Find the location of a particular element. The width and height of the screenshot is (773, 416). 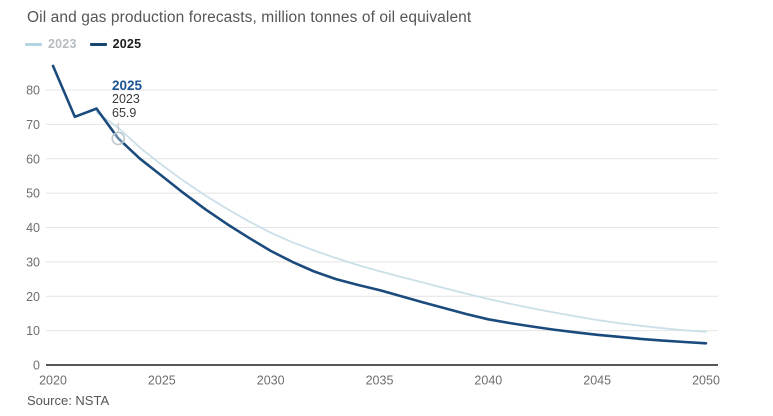

hover-marker is located at coordinates (118, 138).